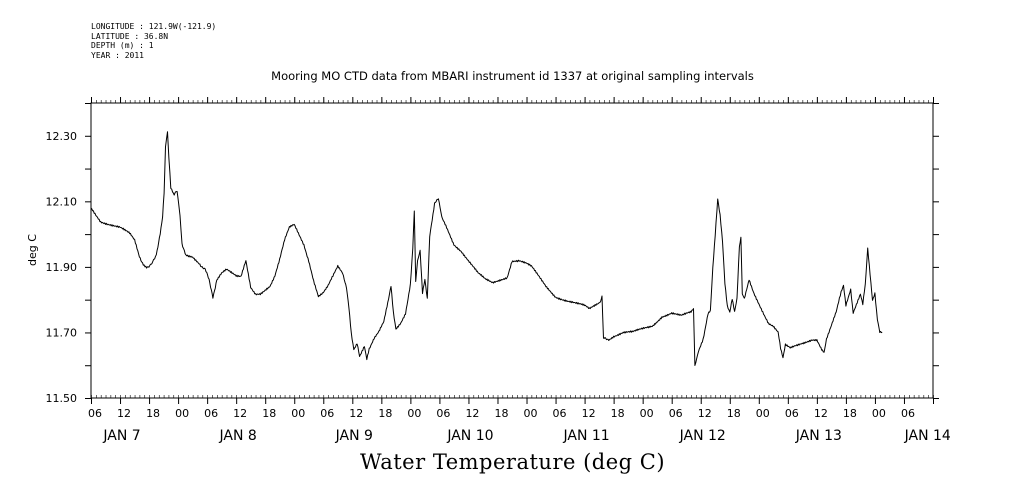  What do you see at coordinates (130, 36) in the screenshot?
I see `latitude-label: LATITUDE : 36.8N` at bounding box center [130, 36].